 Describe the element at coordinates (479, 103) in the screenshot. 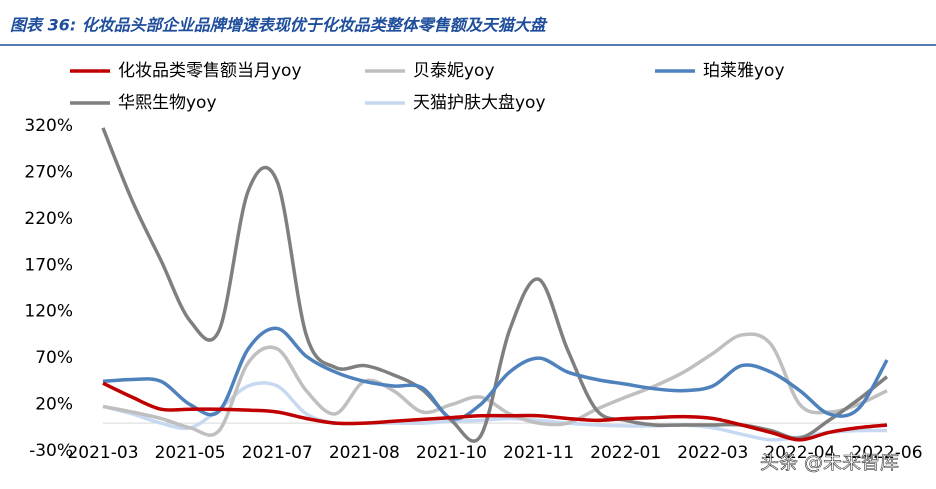

I see `legend-label: 天猫护肤大盘yoy` at that location.